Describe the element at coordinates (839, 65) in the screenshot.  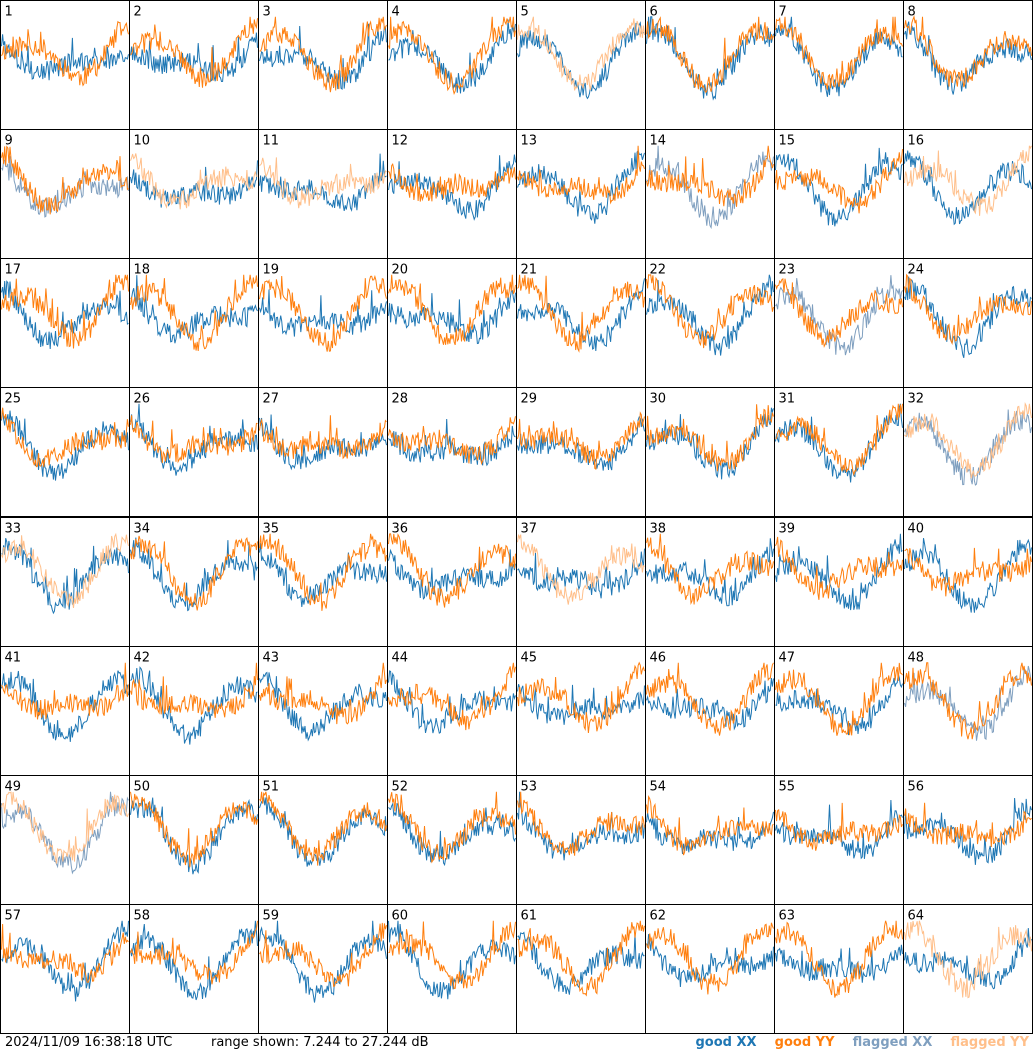
I see `panel-7: 7` at that location.